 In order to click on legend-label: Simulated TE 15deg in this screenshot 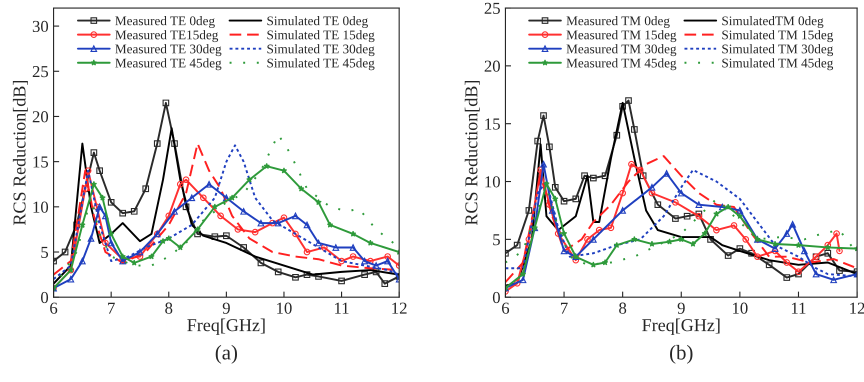, I will do `click(321, 36)`.